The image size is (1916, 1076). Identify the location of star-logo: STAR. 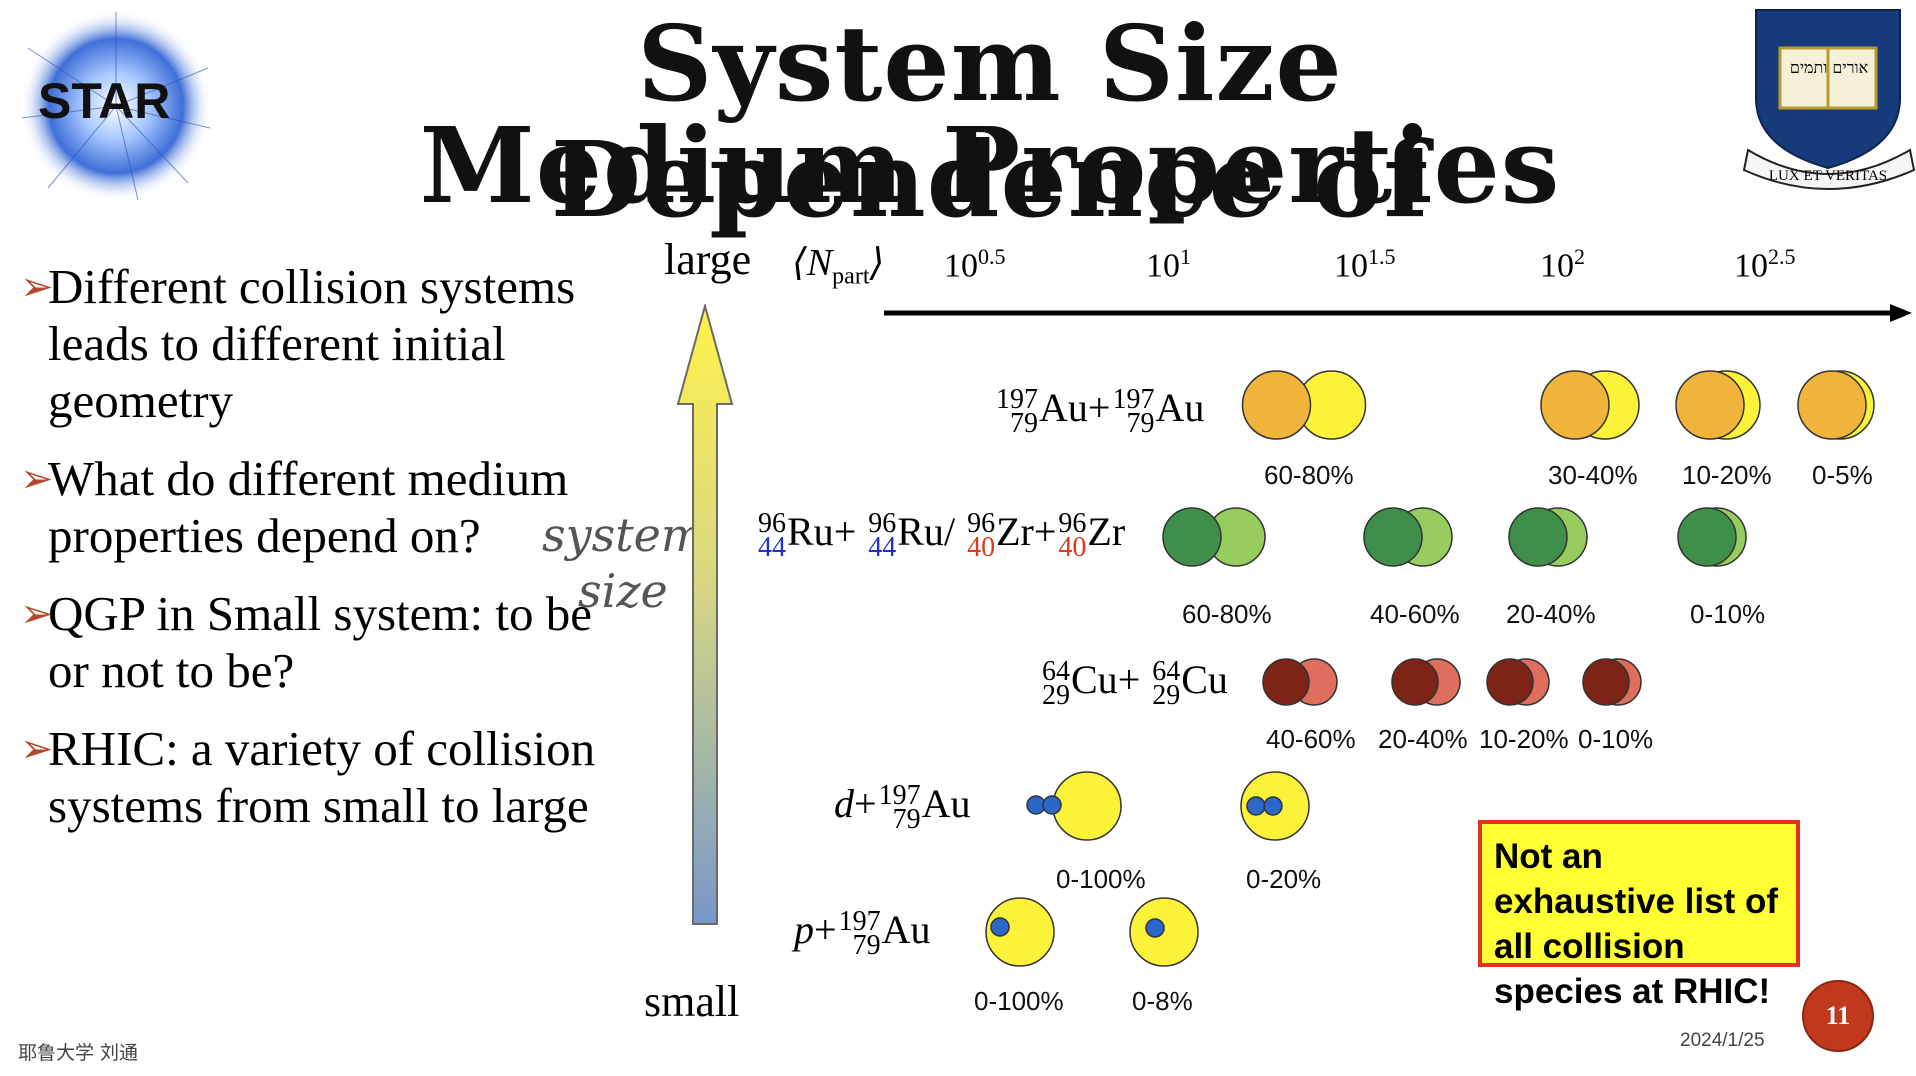
(116, 106).